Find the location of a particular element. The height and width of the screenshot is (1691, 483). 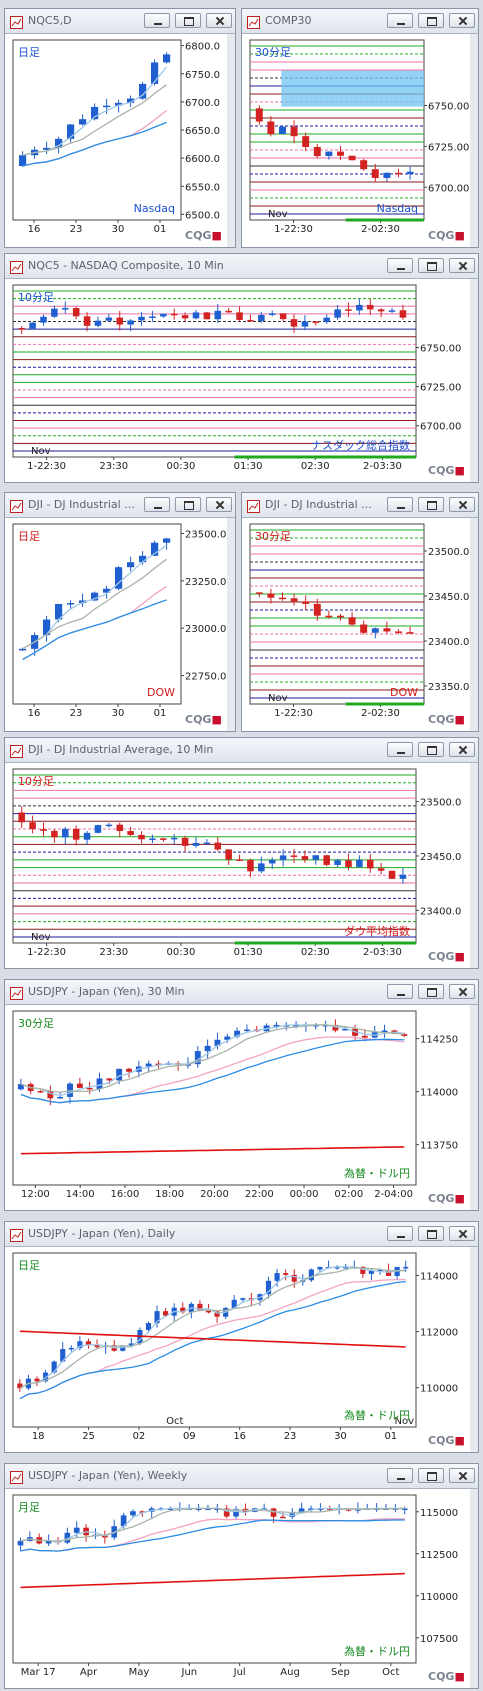

x-tick-label: 20:00 is located at coordinates (214, 1194).